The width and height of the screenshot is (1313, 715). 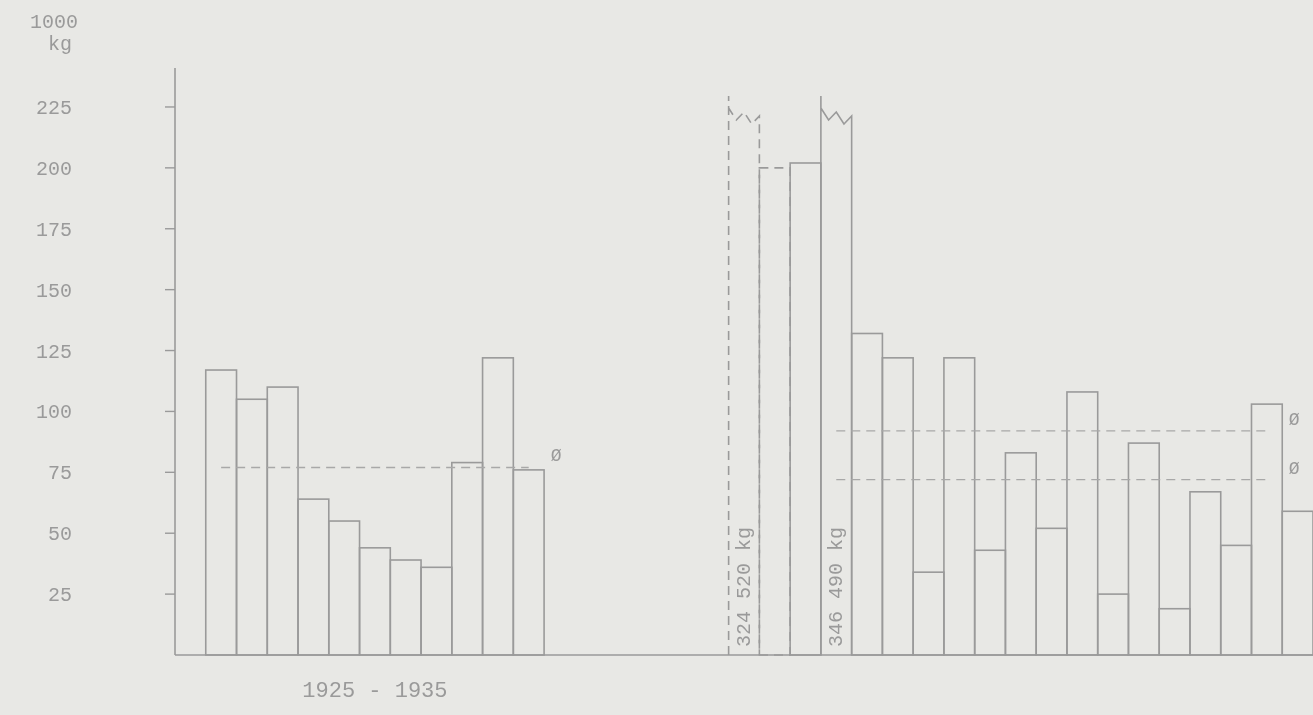 I want to click on y-tick-label: 25, so click(x=59, y=596).